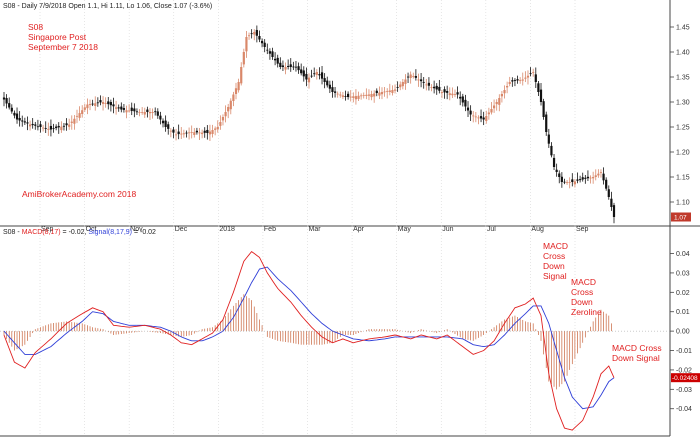 Image resolution: width=700 pixels, height=442 pixels. I want to click on note3-line2: Down Signal, so click(636, 358).